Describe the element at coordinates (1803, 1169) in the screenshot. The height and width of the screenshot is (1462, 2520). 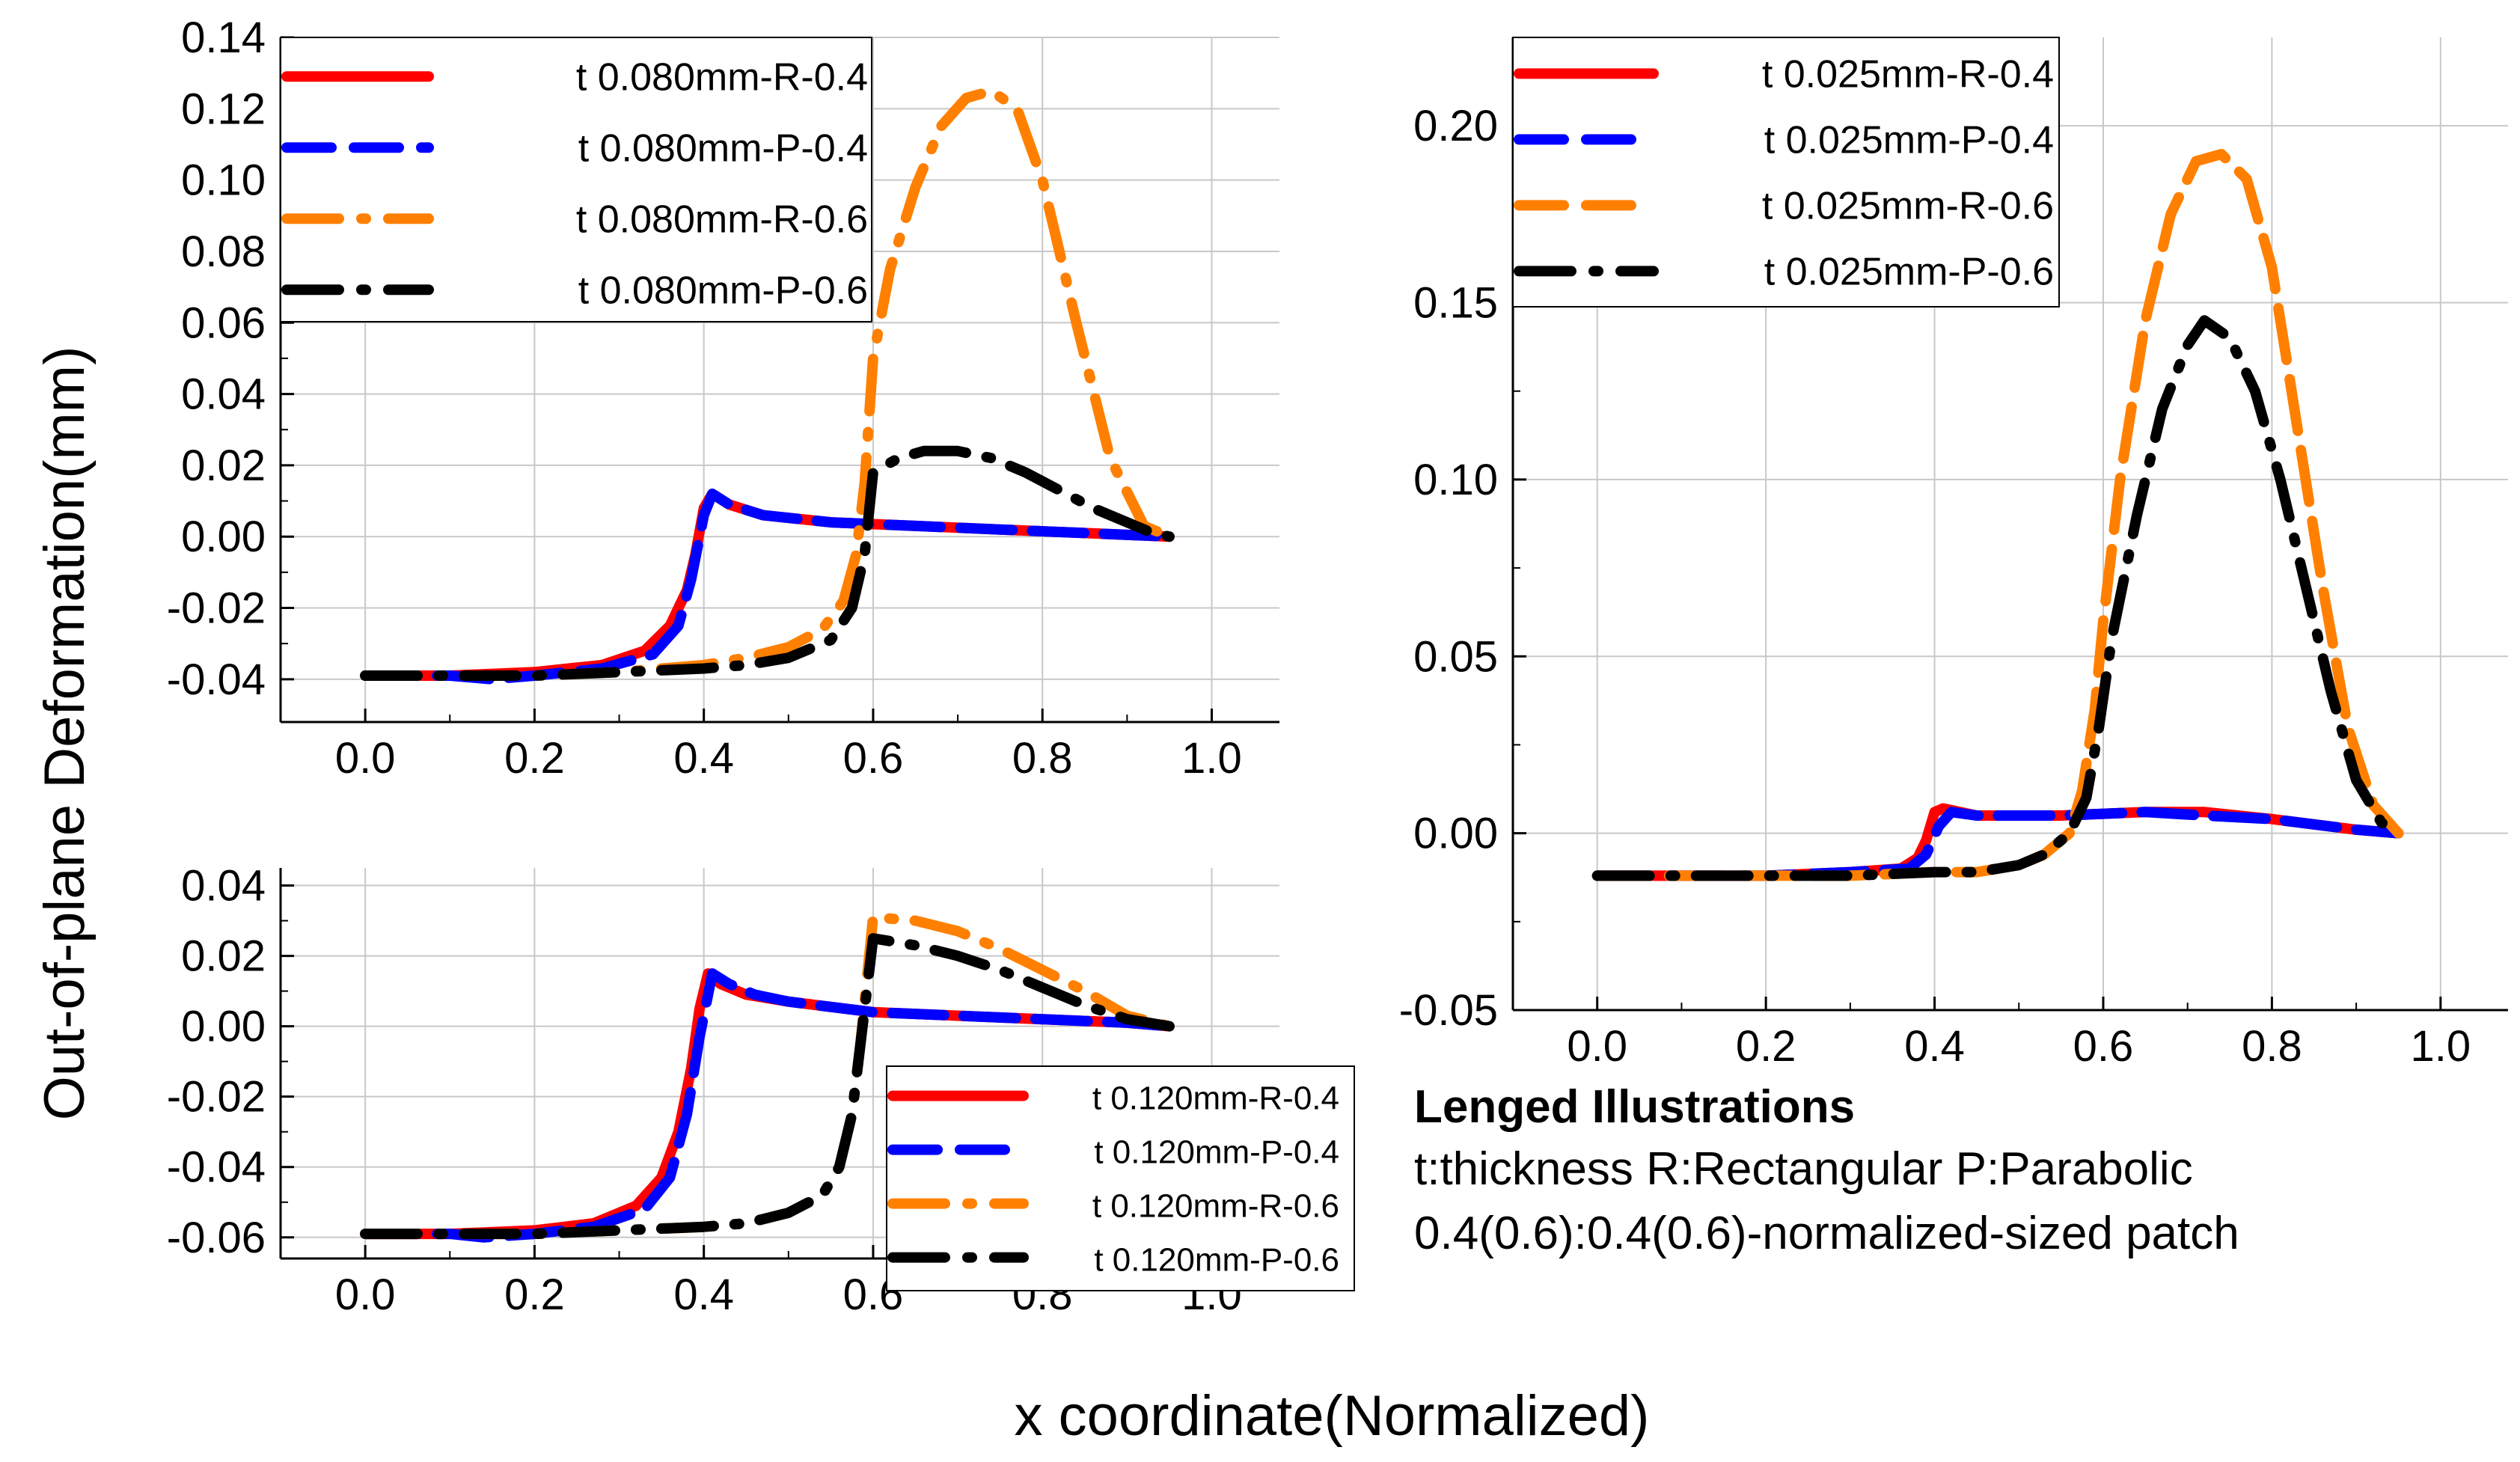
I see `legend-illustrations-line-1: t:thickness R:Rectangular P:Parabolic` at that location.